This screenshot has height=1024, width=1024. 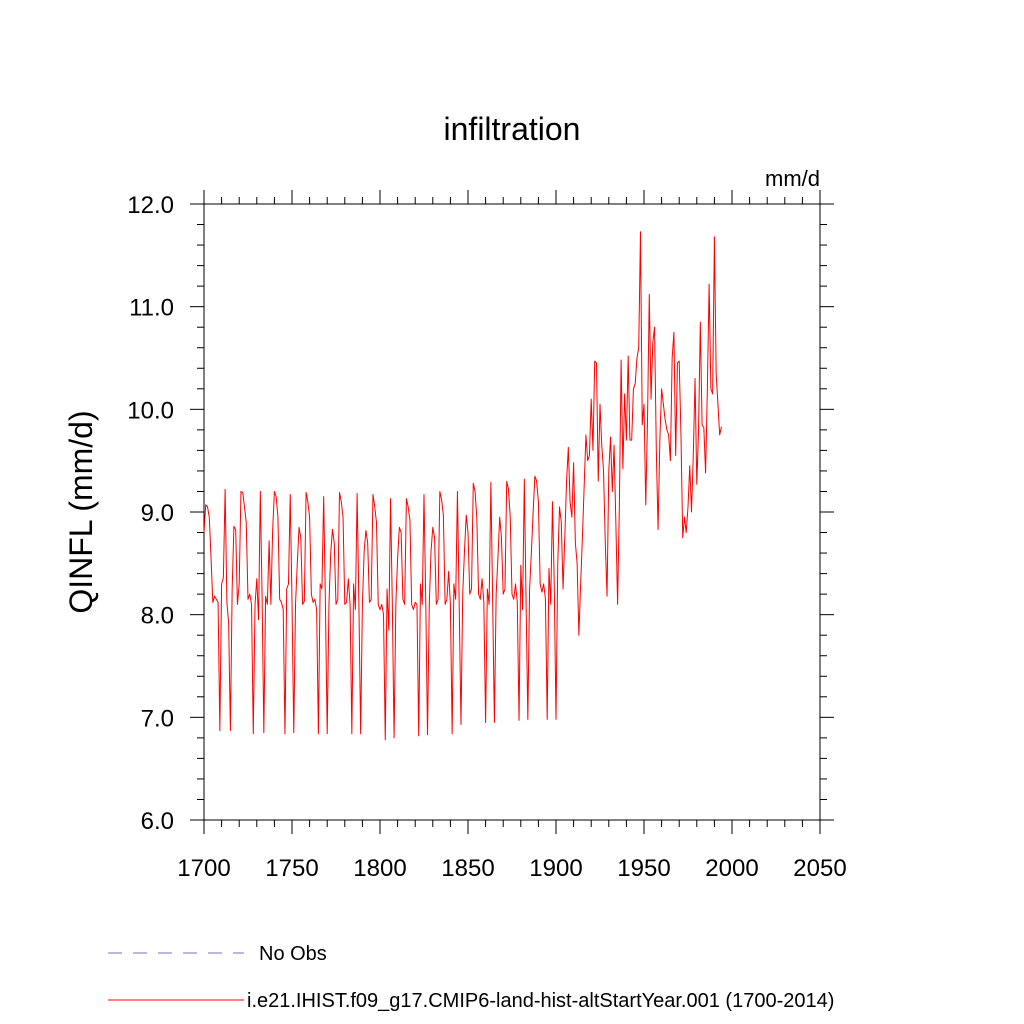 I want to click on y-tick-label: 11.0, so click(x=151, y=308).